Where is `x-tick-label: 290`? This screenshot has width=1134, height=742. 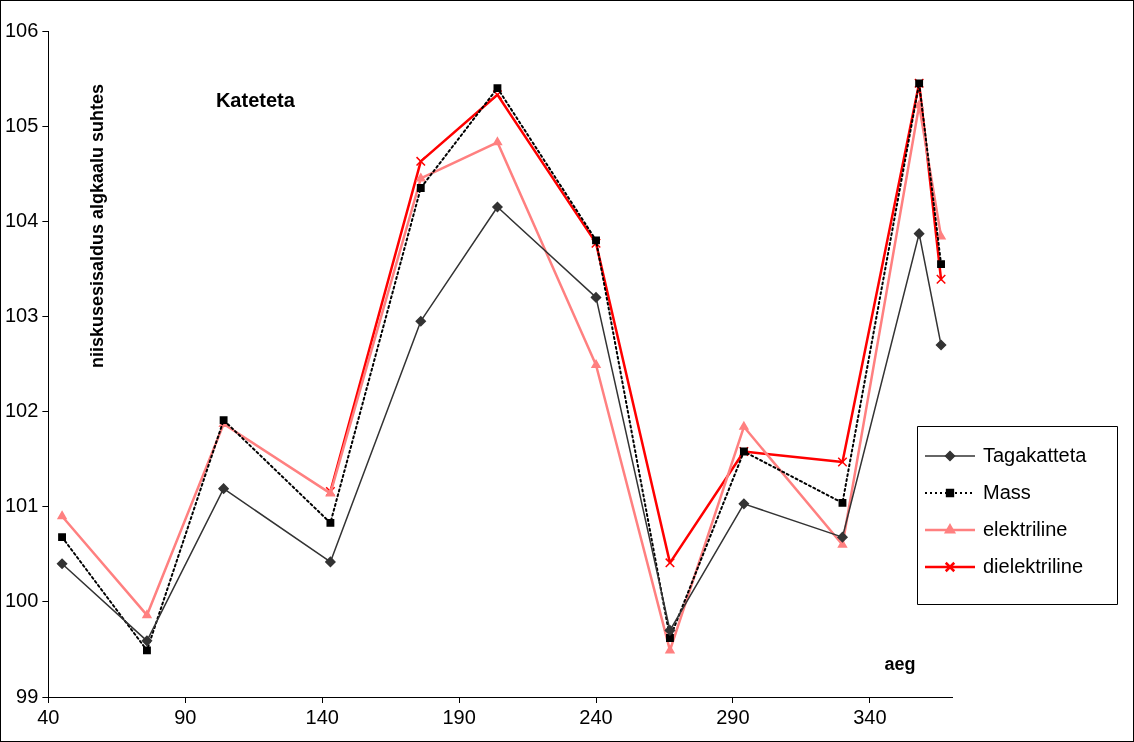 x-tick-label: 290 is located at coordinates (733, 716).